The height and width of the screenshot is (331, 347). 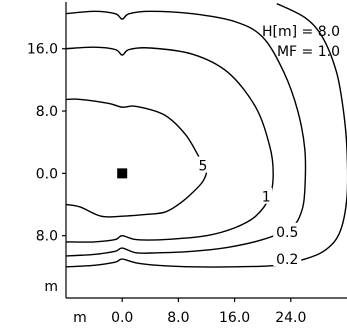 I want to click on marker-layer, so click(x=122, y=173).